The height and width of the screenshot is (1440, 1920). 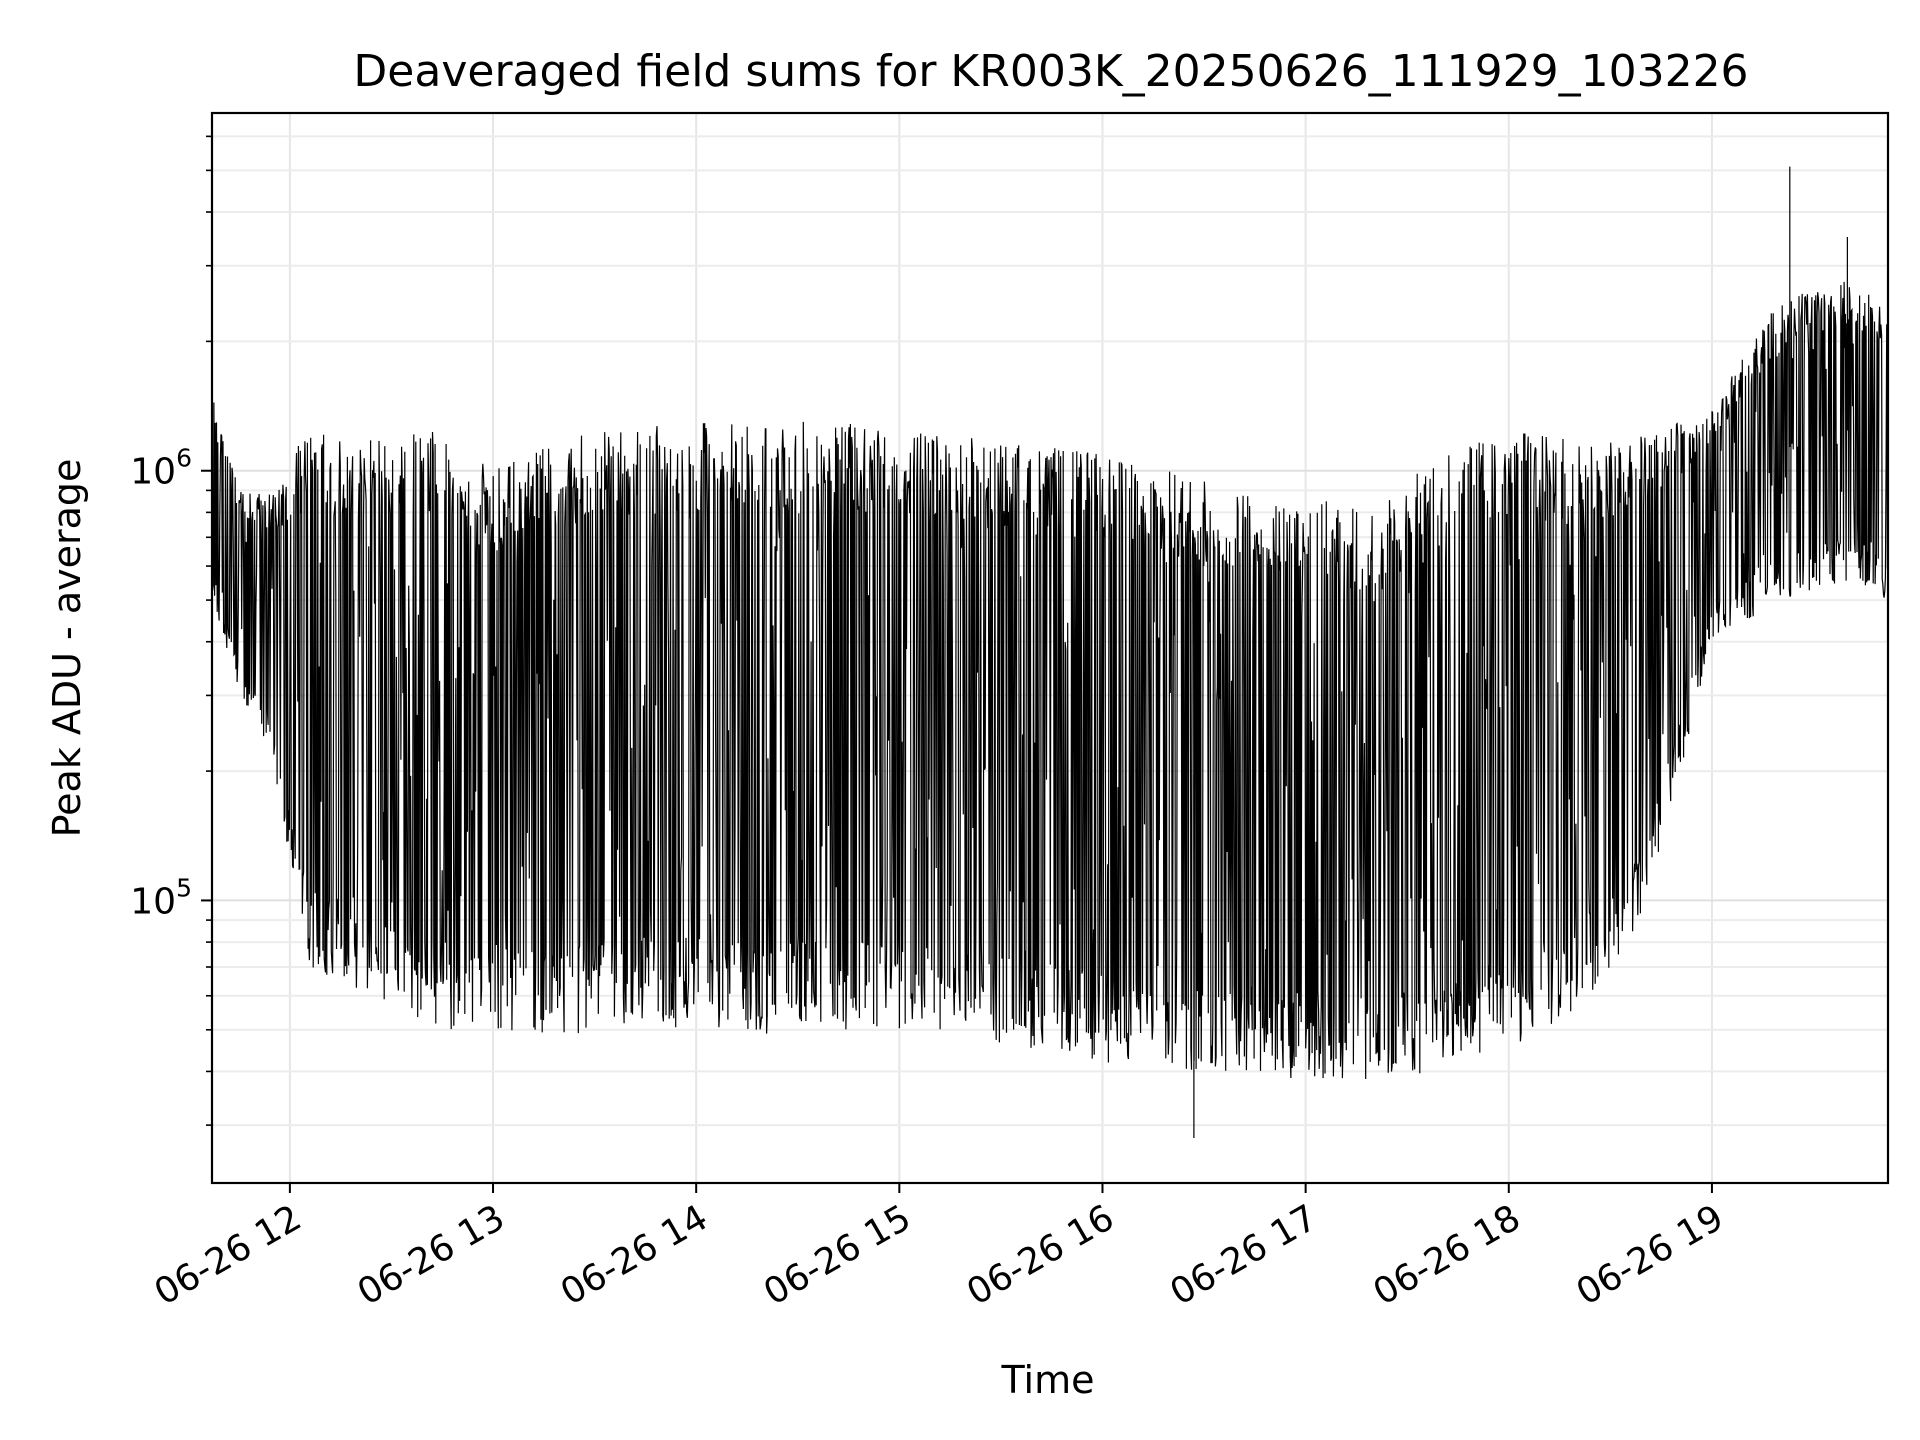 I want to click on x-axis-label: Time, so click(x=1048, y=1380).